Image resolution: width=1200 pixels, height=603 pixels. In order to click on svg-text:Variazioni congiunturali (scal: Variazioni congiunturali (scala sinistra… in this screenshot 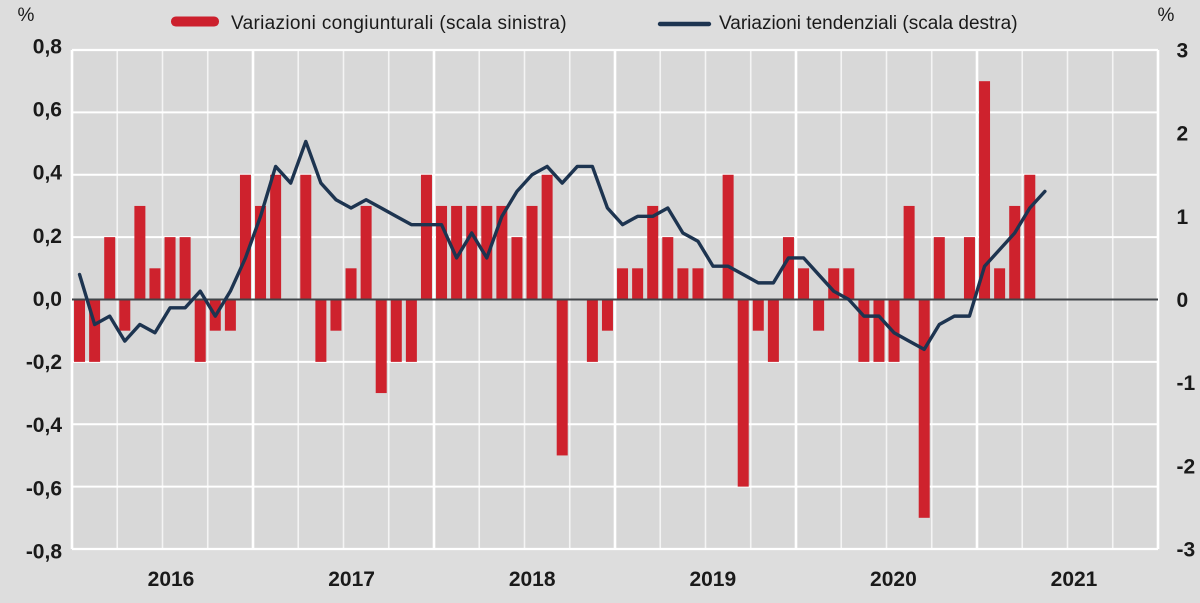, I will do `click(399, 23)`.